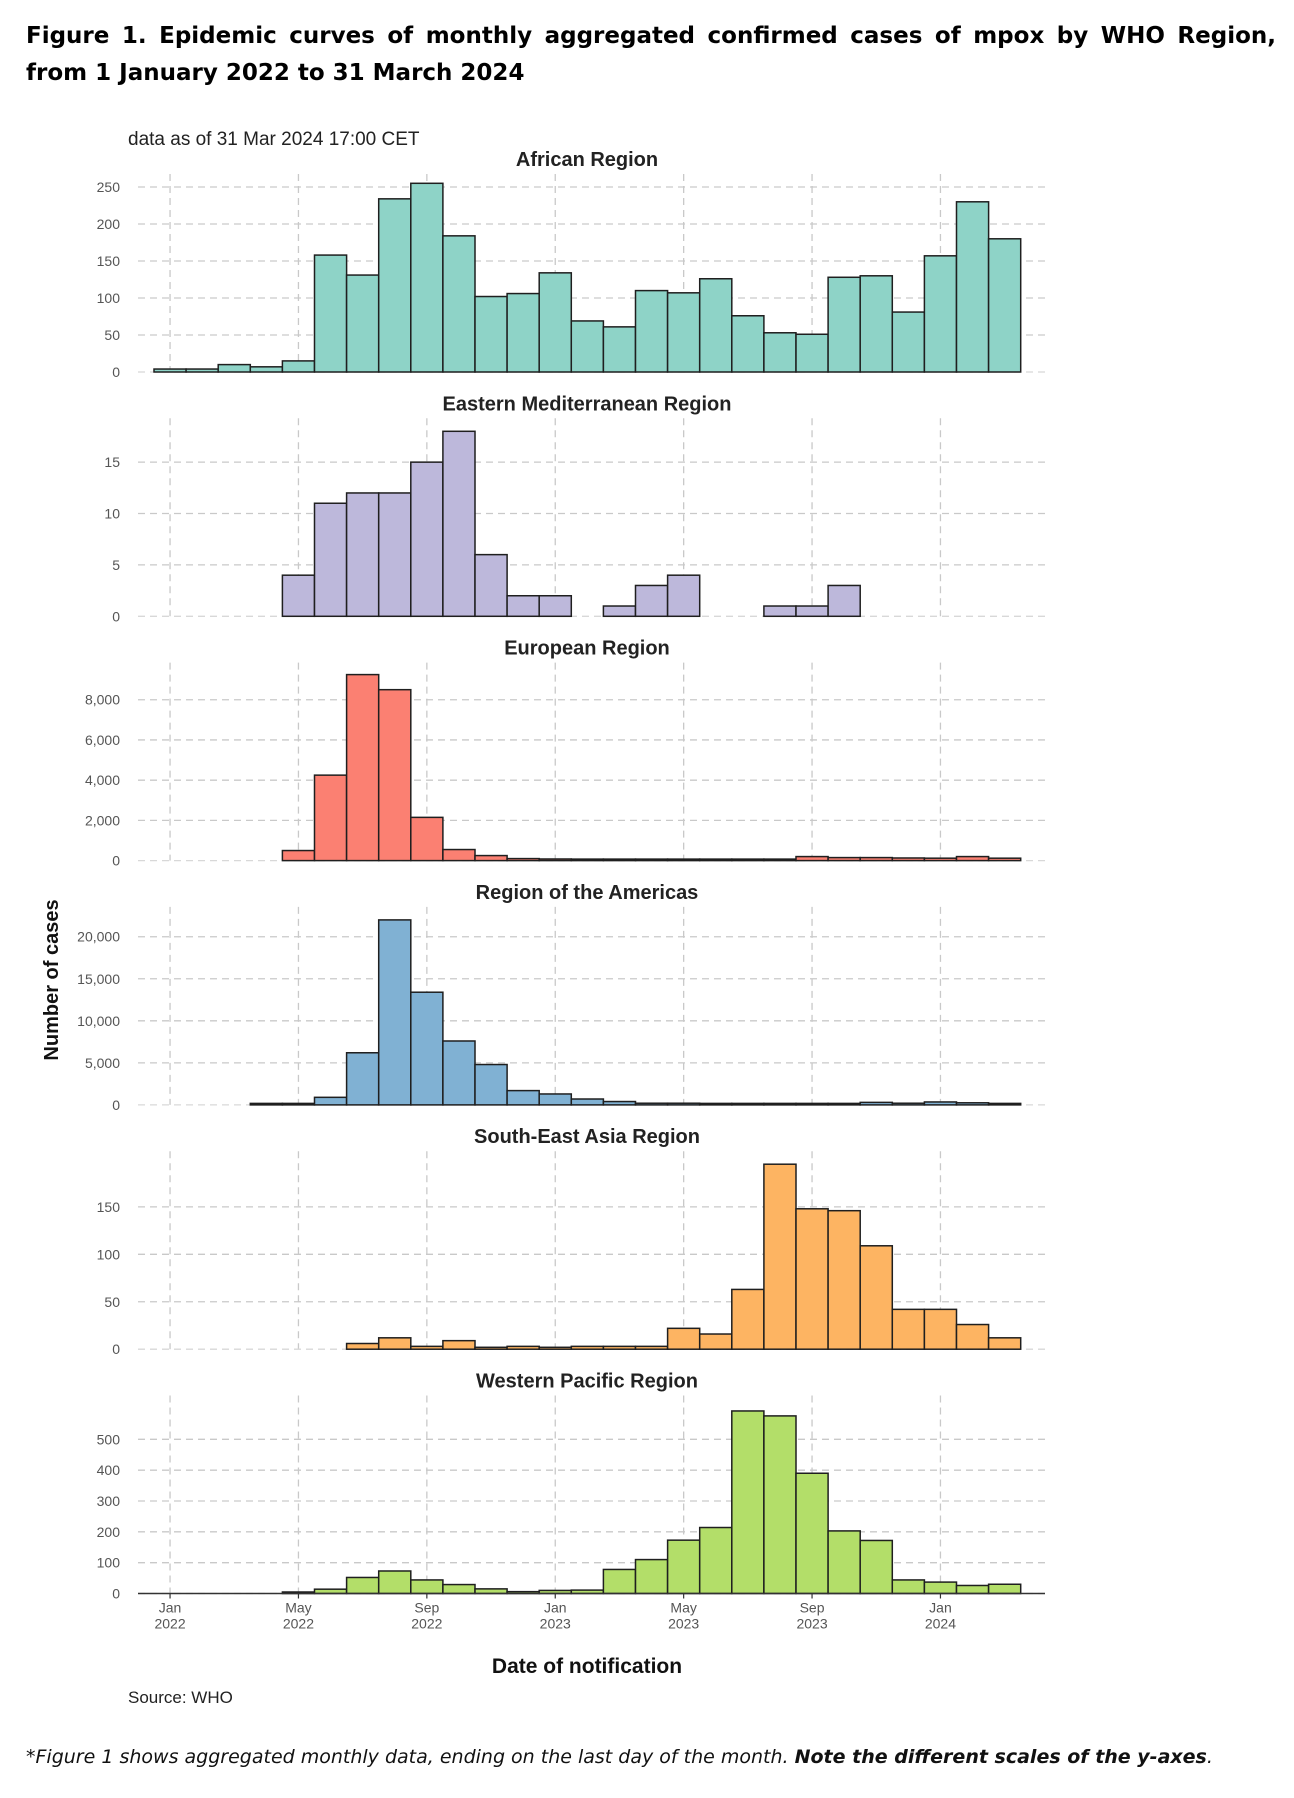  What do you see at coordinates (298, 1608) in the screenshot?
I see `x-tick-label: May` at bounding box center [298, 1608].